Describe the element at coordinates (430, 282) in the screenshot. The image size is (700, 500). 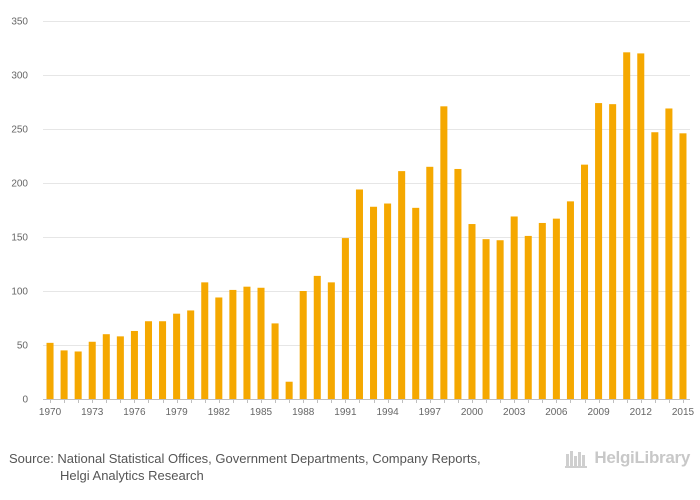
I see `bar-1997` at that location.